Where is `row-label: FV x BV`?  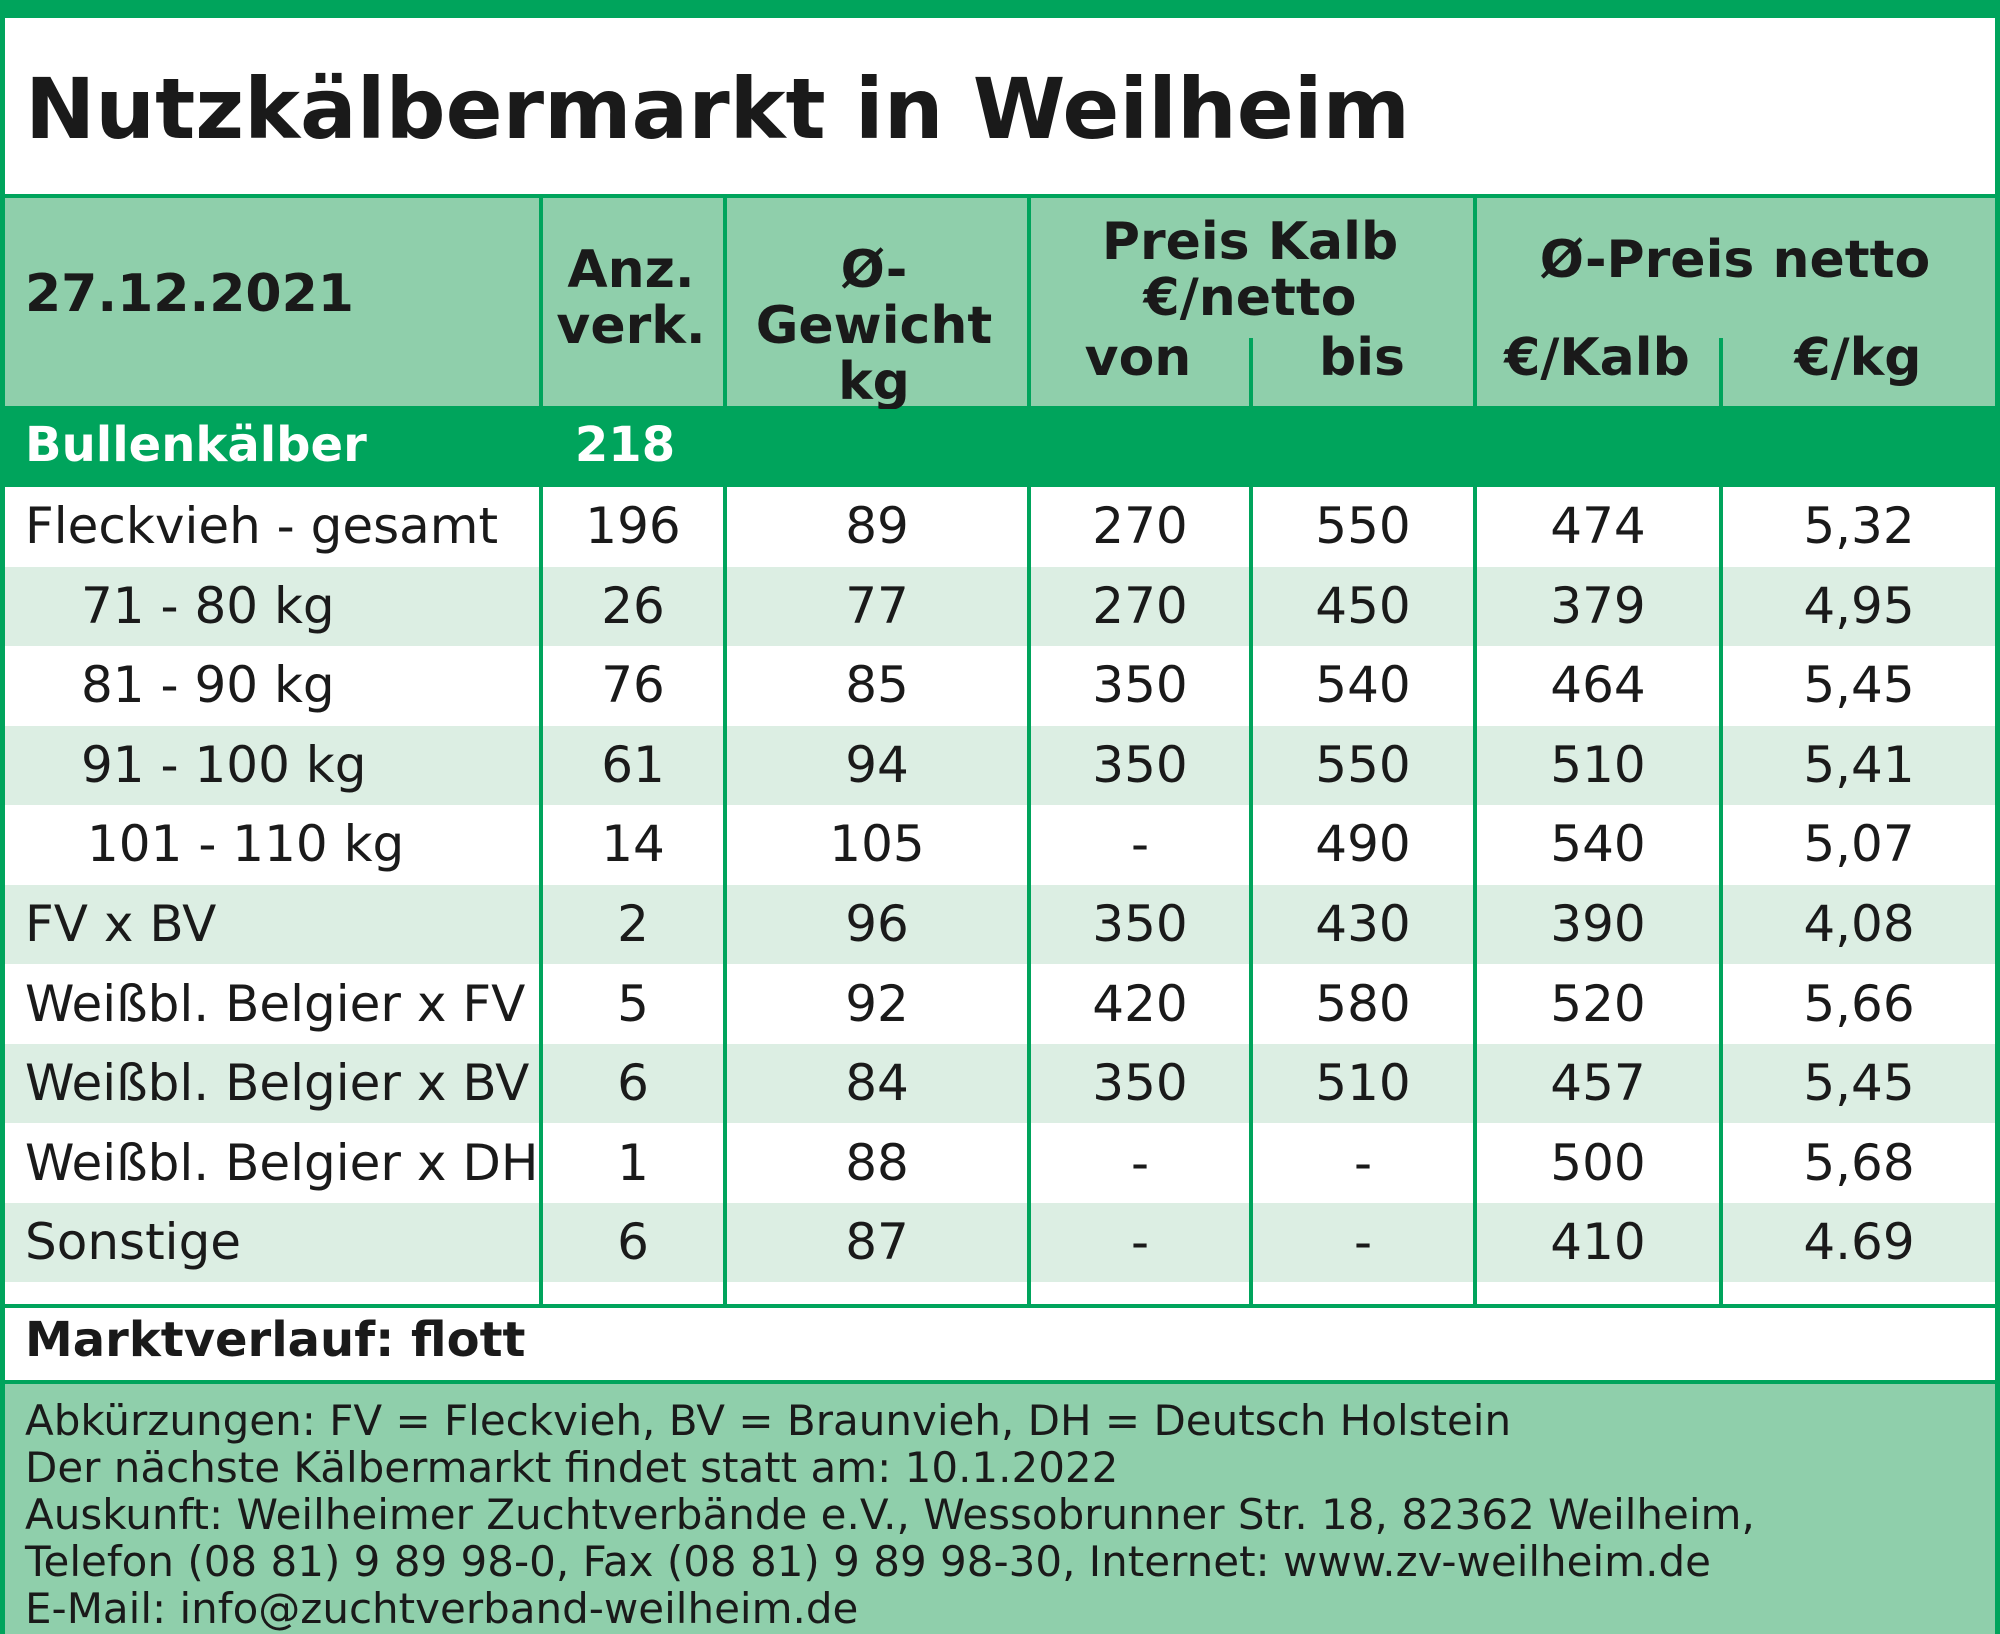
row-label: FV x BV is located at coordinates (121, 924).